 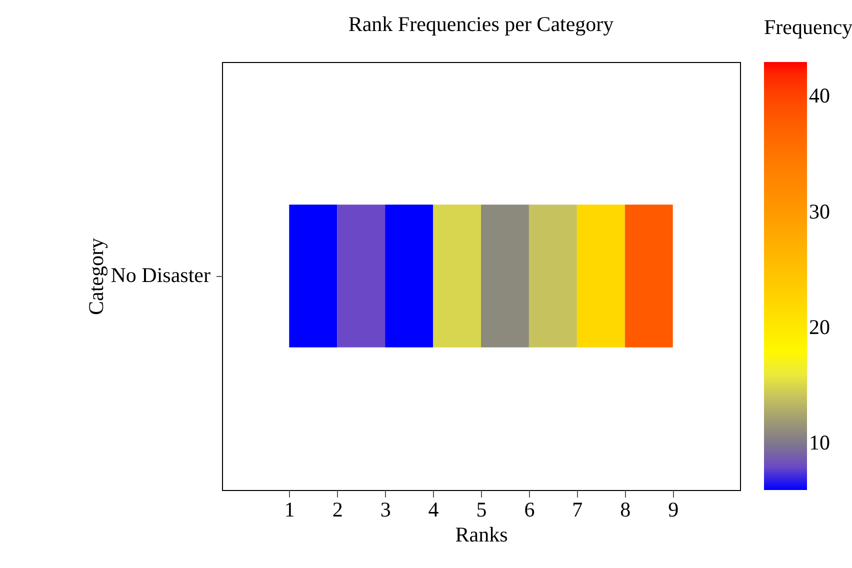 What do you see at coordinates (819, 96) in the screenshot?
I see `color-bar-label: 40` at bounding box center [819, 96].